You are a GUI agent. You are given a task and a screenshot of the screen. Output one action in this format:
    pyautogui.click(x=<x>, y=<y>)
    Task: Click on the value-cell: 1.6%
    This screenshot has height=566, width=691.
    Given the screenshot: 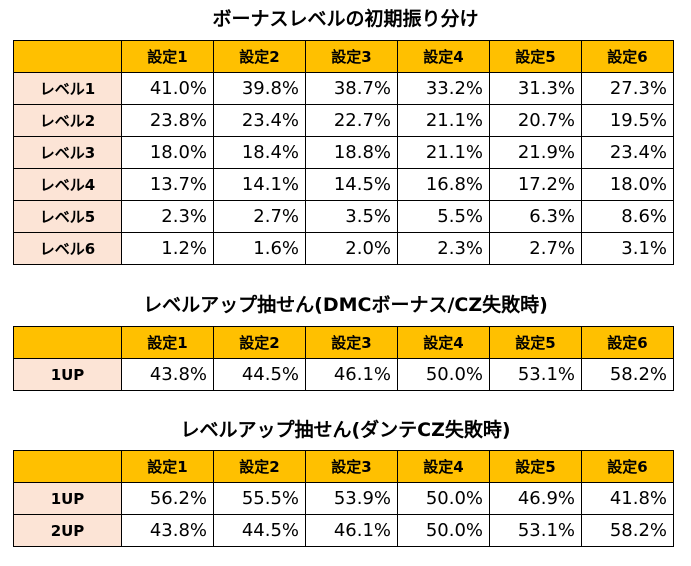 What is the action you would take?
    pyautogui.click(x=259, y=248)
    